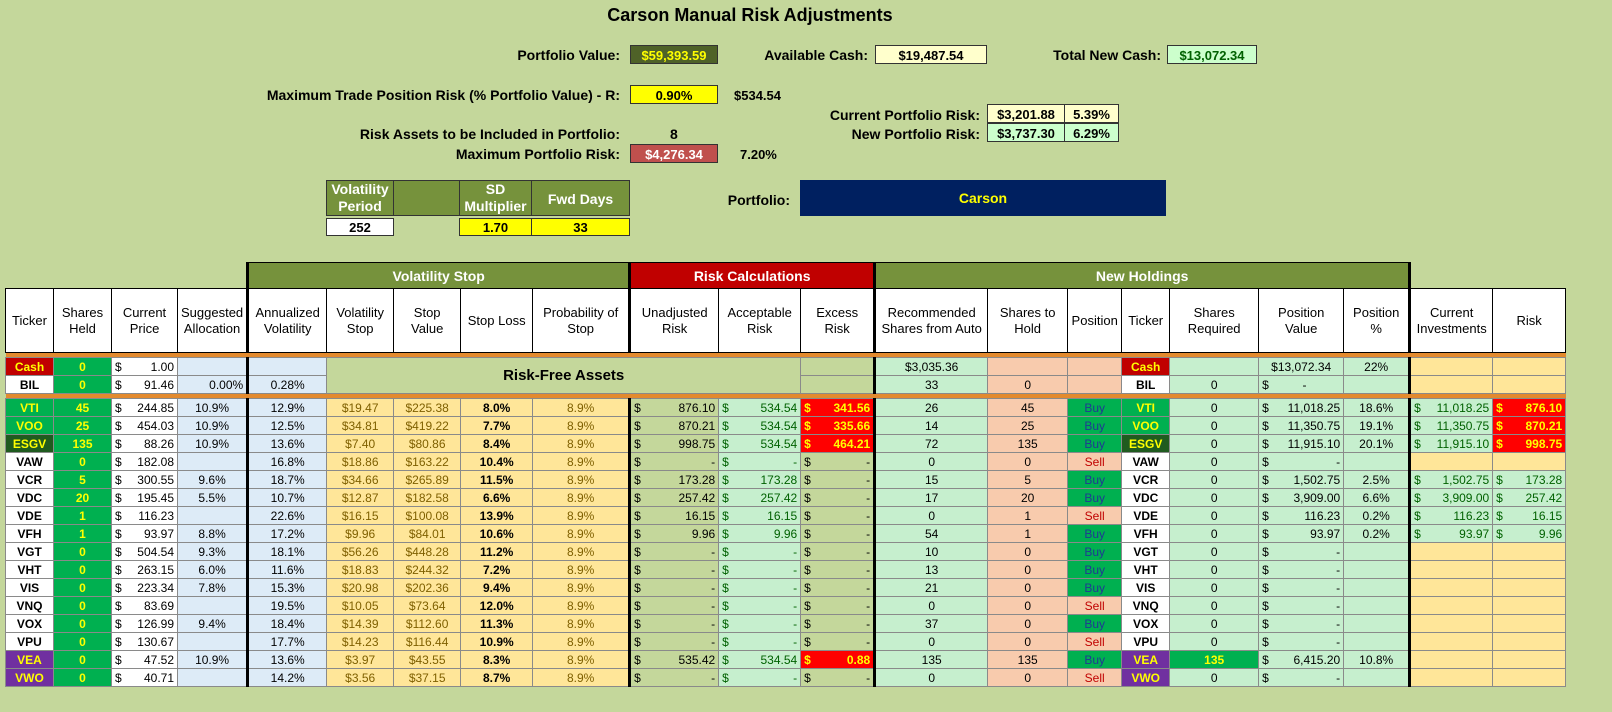 This screenshot has width=1612, height=712. I want to click on allocation-cell: 0.00%, so click(212, 384).